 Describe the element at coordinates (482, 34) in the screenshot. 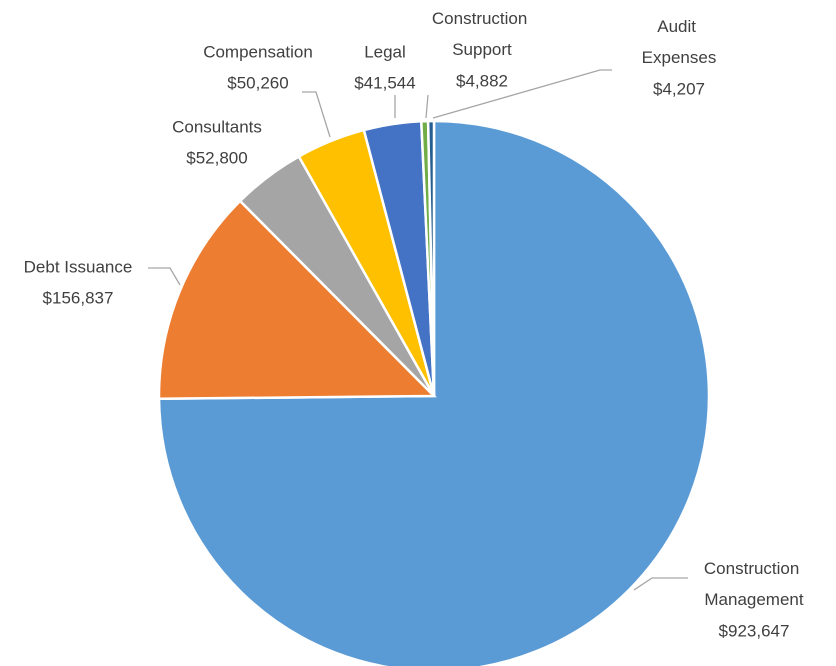

I see `slice-label: Construction Support` at that location.